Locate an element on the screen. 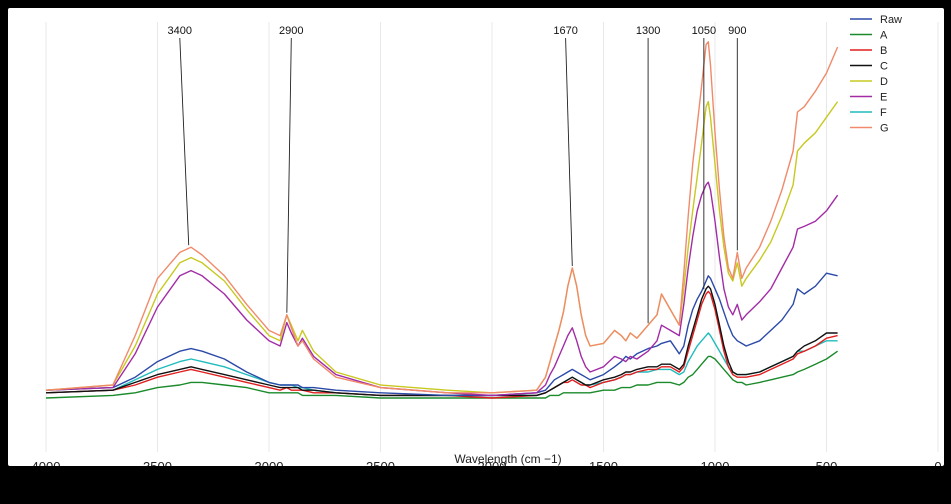 The image size is (951, 504). x-tick-label-1000: 1000 is located at coordinates (715, 462).